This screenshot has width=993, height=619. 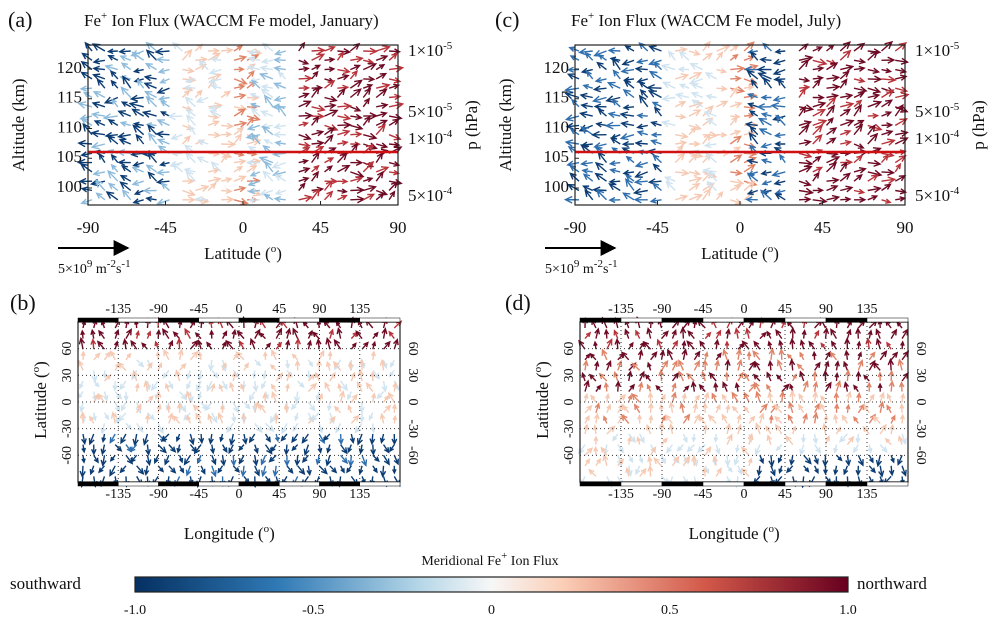 What do you see at coordinates (359, 494) in the screenshot?
I see `bottom-tick-label: 135` at bounding box center [359, 494].